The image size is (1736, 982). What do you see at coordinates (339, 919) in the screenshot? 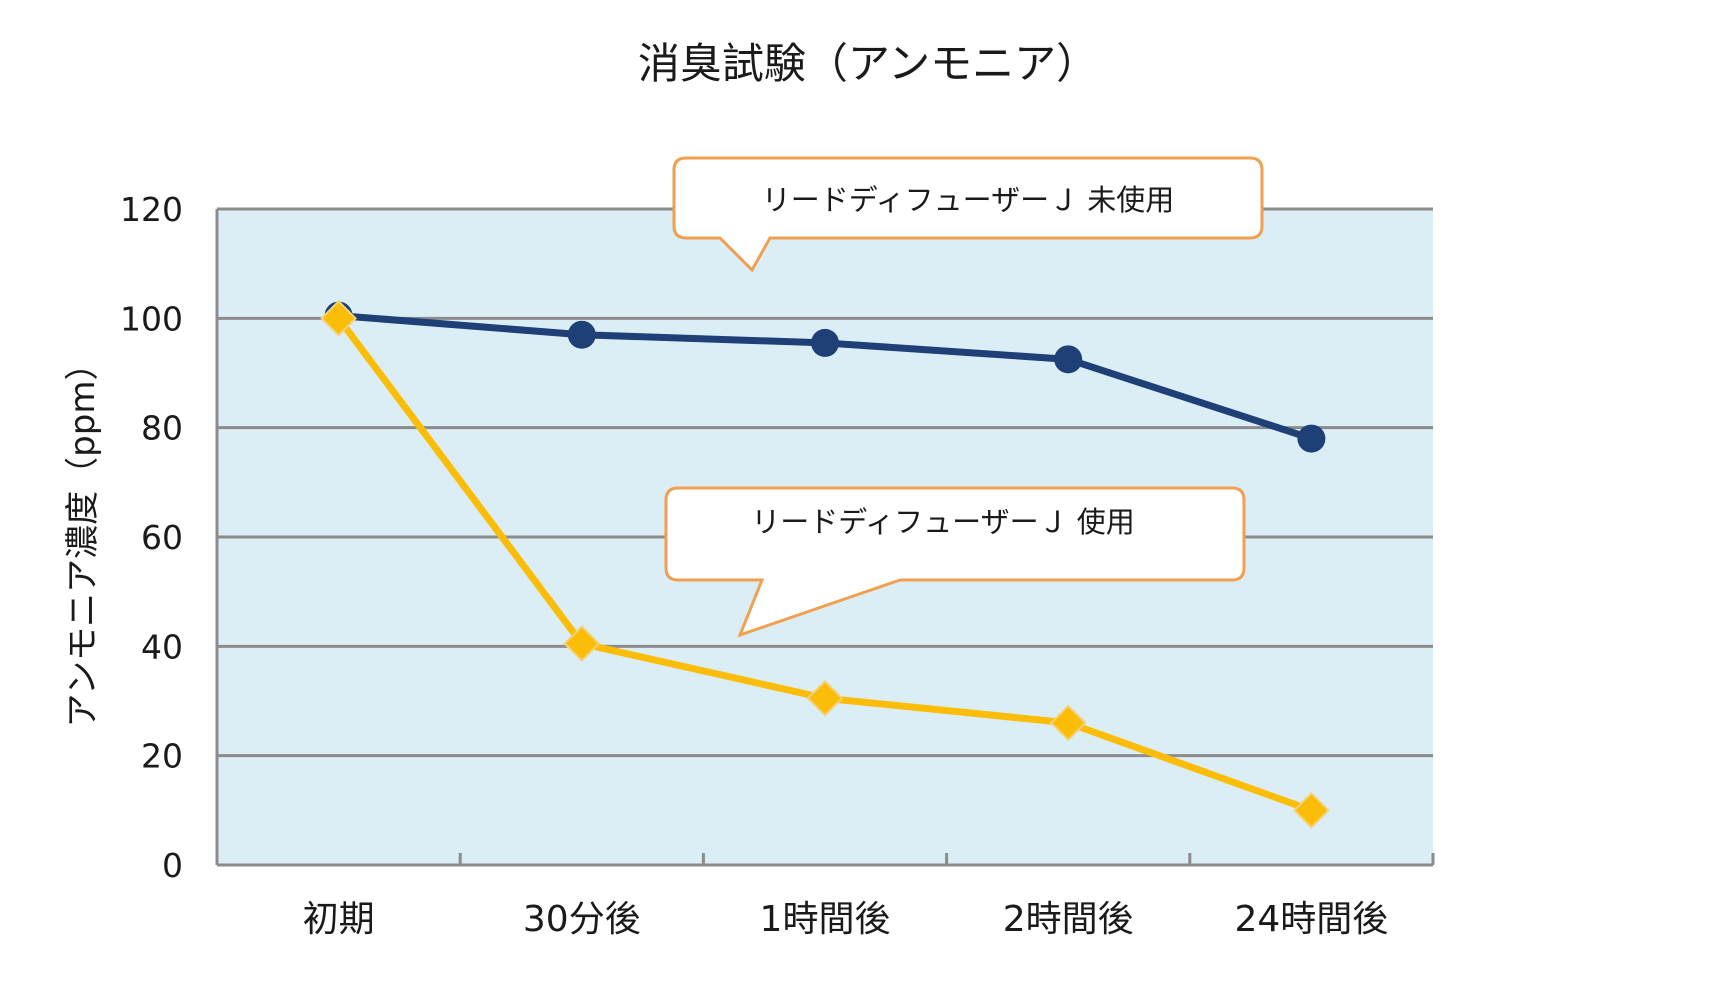
I see `x-tick-label: 初期` at bounding box center [339, 919].